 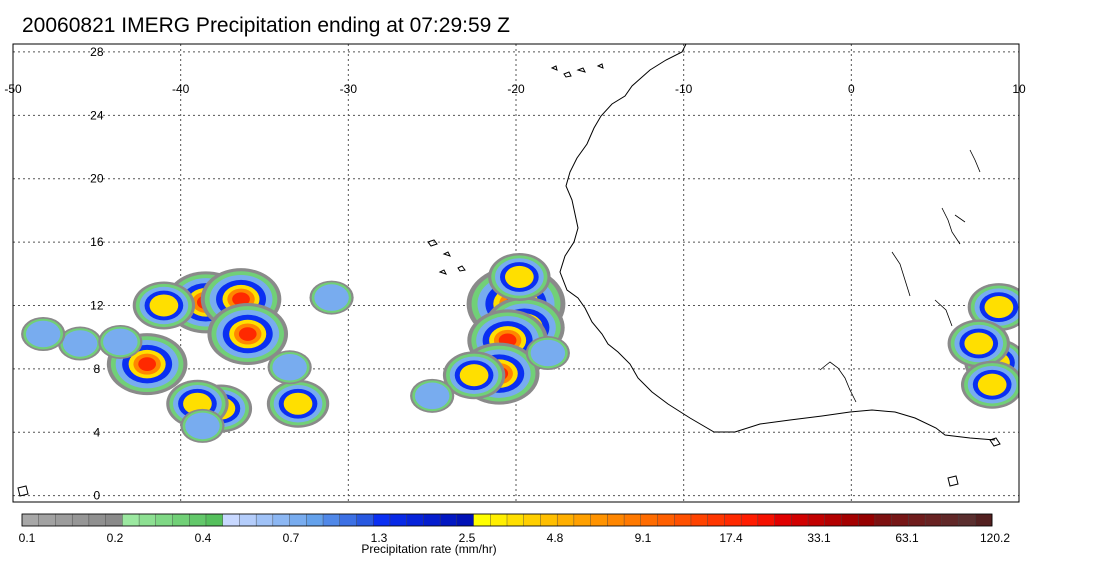 I want to click on colorbar-label: 63.1, so click(x=907, y=538).